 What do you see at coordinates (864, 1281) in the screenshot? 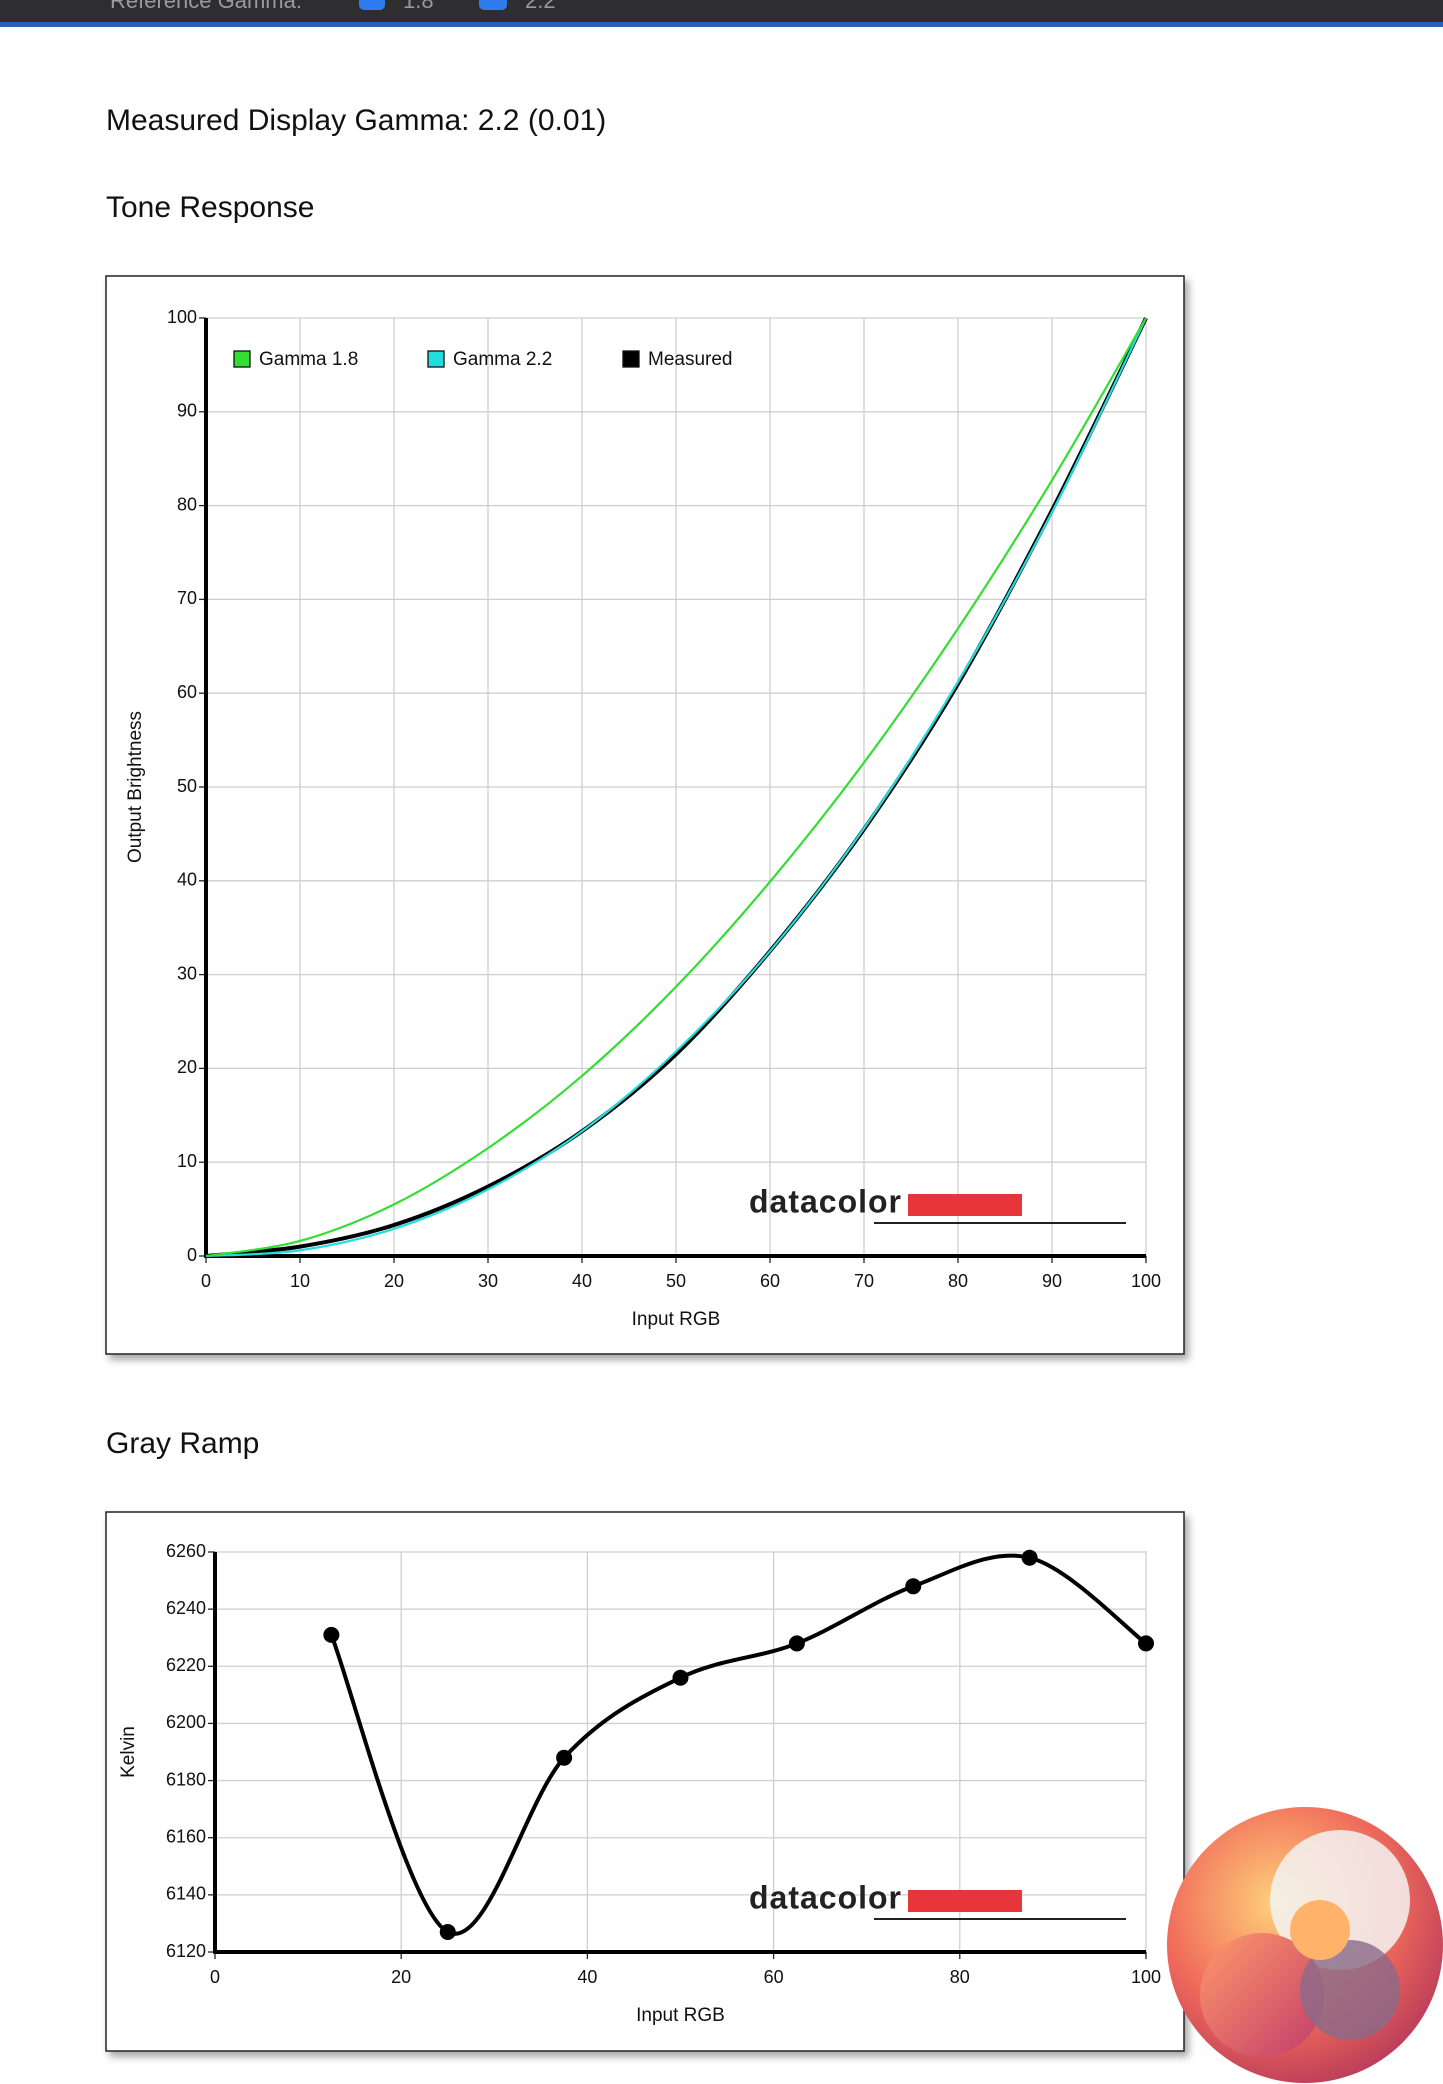
I see `x-tick-label: 70` at bounding box center [864, 1281].